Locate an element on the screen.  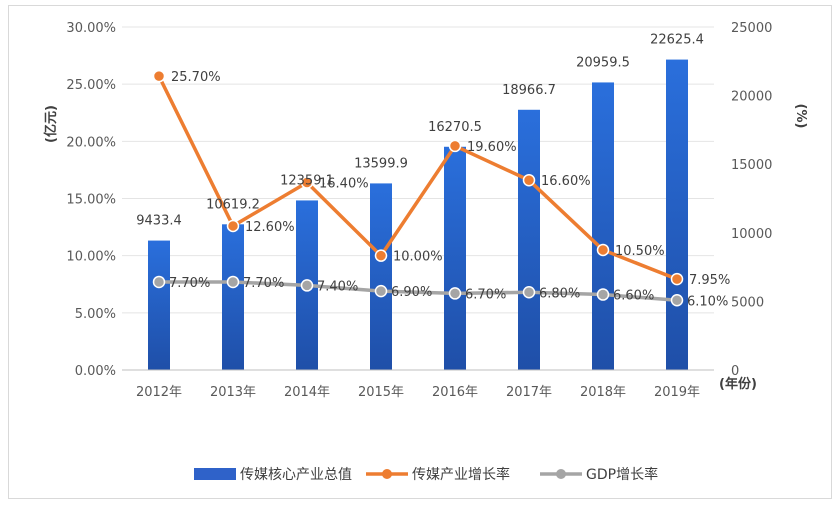
legend-item-bar: 传媒核心产业总值 is located at coordinates (273, 475).